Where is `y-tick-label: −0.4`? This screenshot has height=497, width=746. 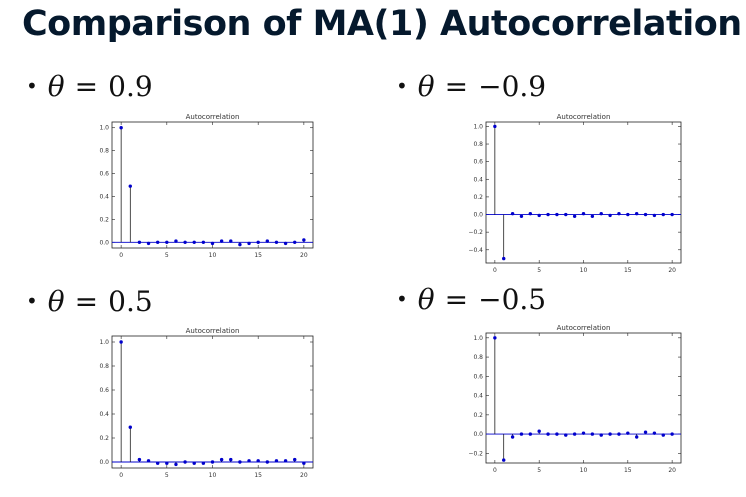
y-tick-label: −0.4 is located at coordinates (475, 250).